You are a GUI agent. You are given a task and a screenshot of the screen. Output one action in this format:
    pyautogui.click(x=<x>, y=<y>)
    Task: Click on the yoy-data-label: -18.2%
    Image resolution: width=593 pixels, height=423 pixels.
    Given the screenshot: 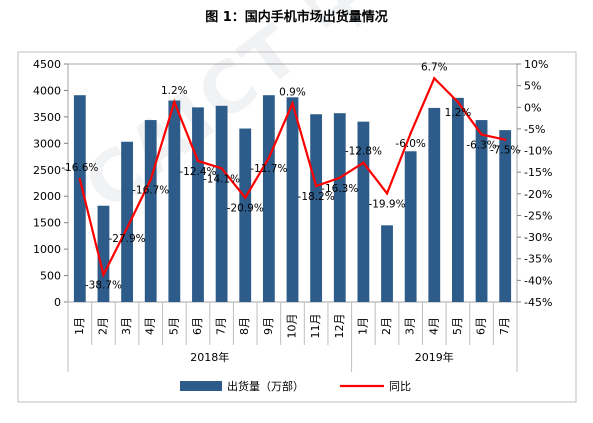 What is the action you would take?
    pyautogui.click(x=316, y=197)
    